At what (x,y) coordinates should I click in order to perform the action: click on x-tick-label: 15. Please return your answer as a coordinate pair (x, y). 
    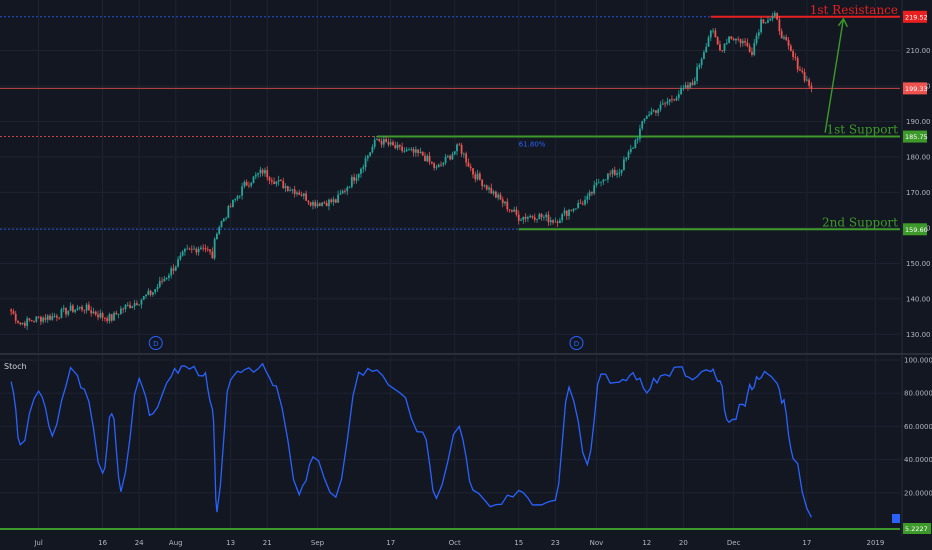
    Looking at the image, I should click on (518, 543).